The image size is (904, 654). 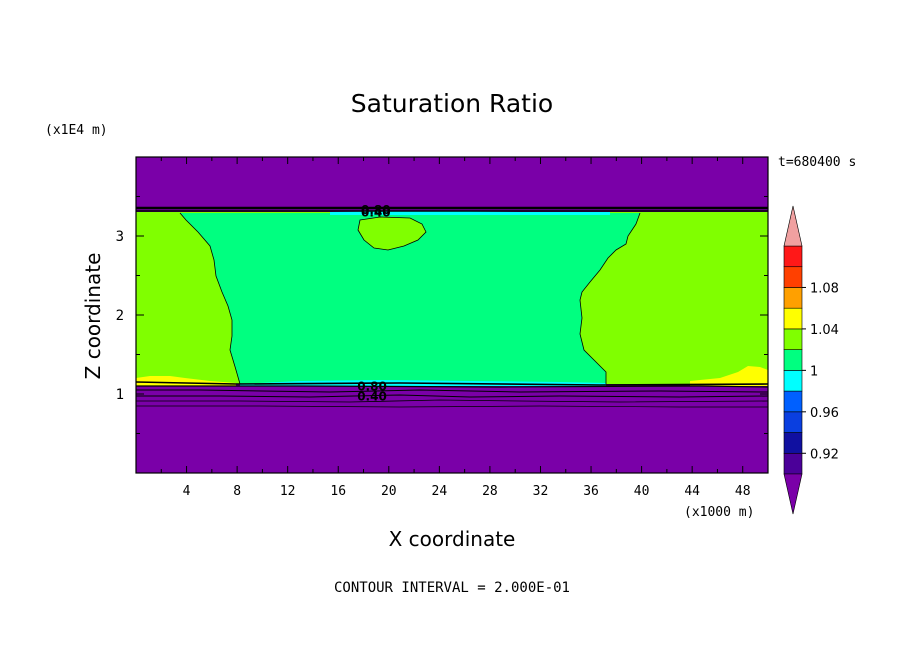 What do you see at coordinates (817, 162) in the screenshot?
I see `time-label: t=680400 s` at bounding box center [817, 162].